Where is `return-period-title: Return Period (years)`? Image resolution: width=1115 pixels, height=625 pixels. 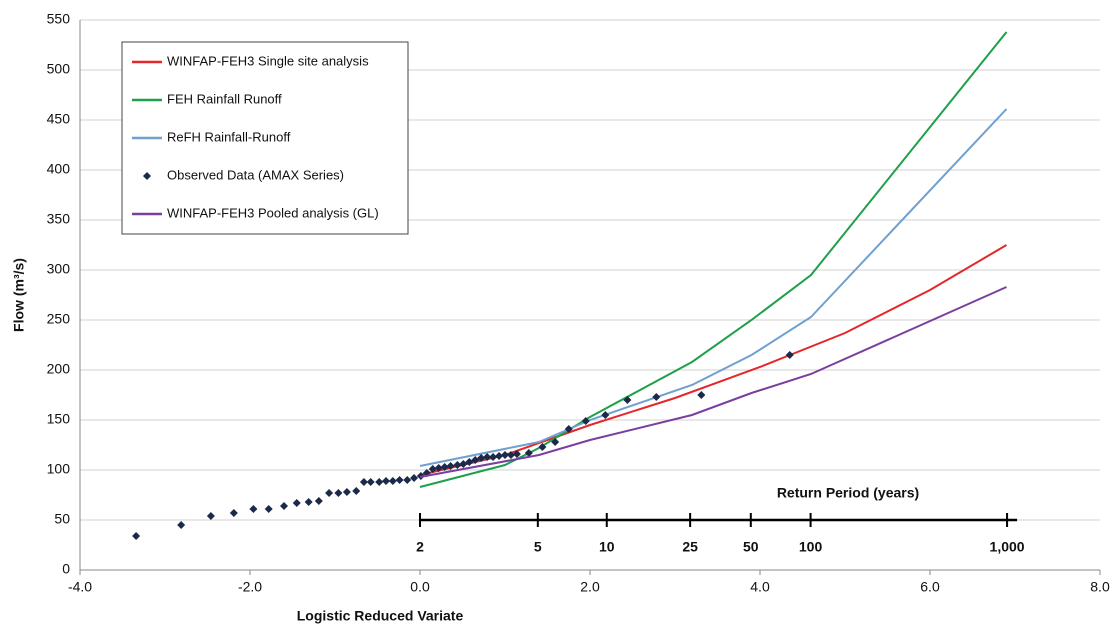 return-period-title: Return Period (years) is located at coordinates (848, 493).